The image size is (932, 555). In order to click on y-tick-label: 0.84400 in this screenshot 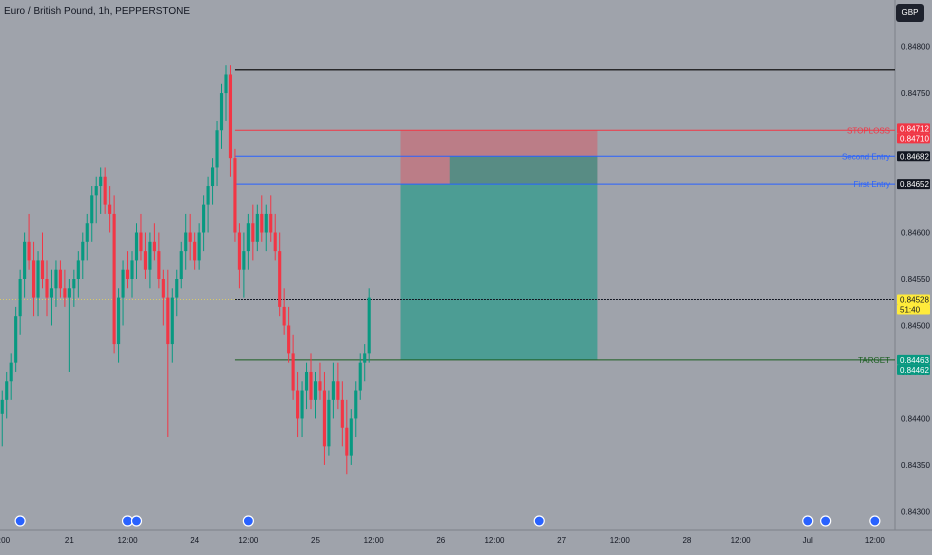, I will do `click(915, 418)`.